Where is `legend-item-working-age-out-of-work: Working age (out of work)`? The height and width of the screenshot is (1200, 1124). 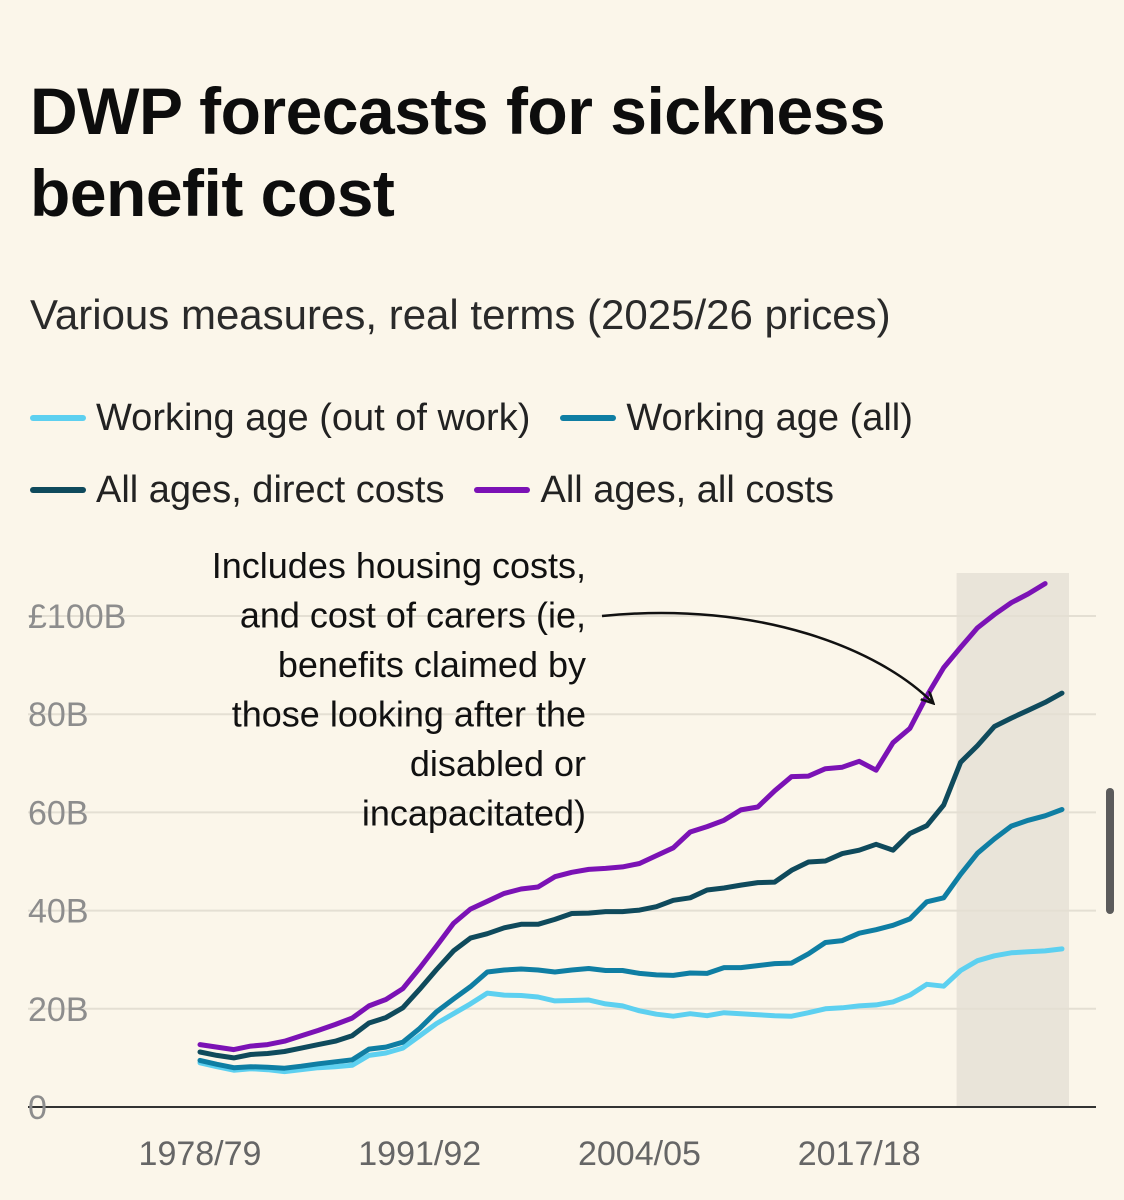
legend-item-working-age-out-of-work: Working age (out of work) is located at coordinates (280, 418).